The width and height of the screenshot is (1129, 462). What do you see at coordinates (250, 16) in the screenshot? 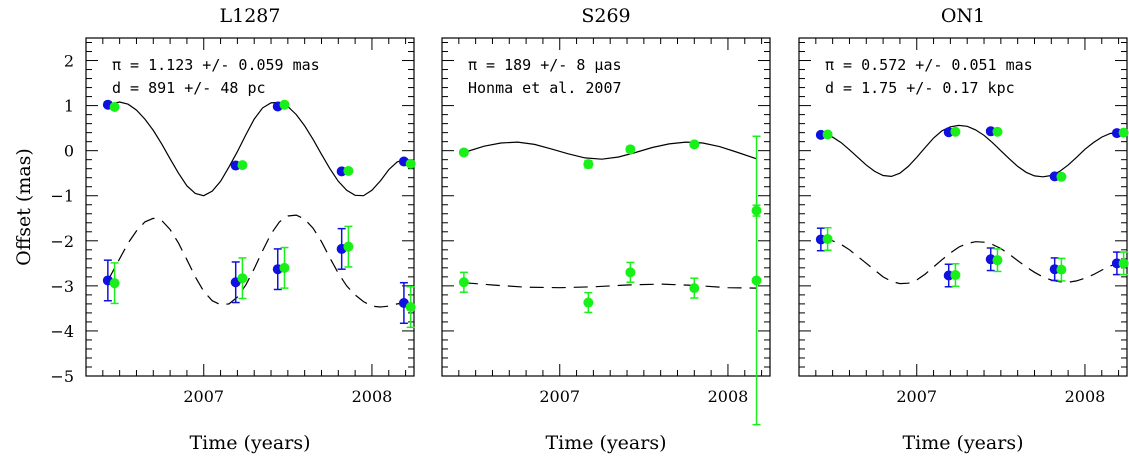
I see `panel-title: L1287` at bounding box center [250, 16].